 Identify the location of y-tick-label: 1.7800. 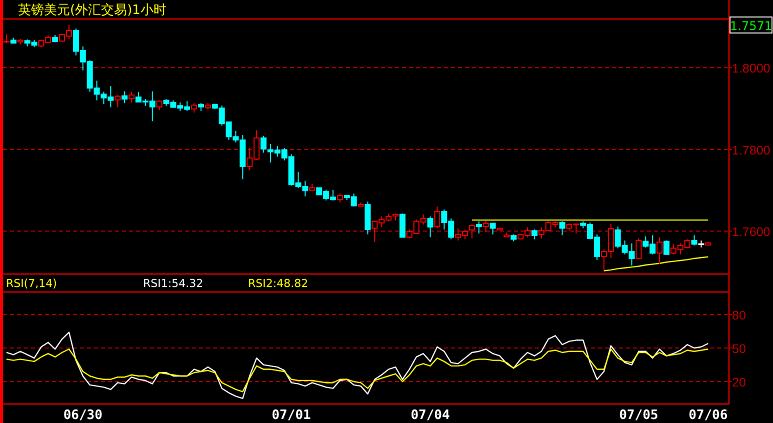
(751, 150).